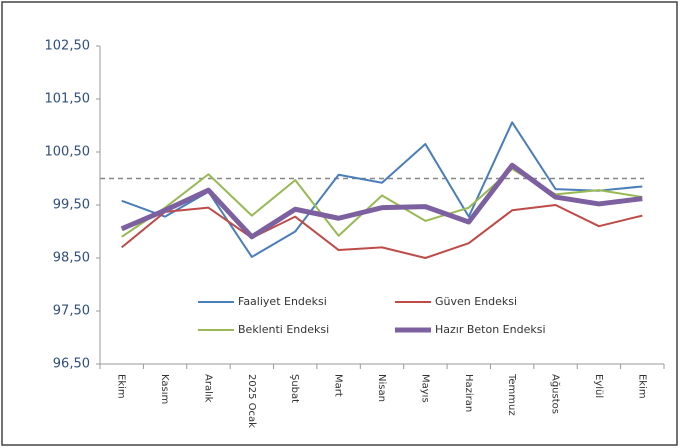 The width and height of the screenshot is (680, 448). Describe the element at coordinates (556, 394) in the screenshot. I see `x-tick-label: Ağustos` at that location.